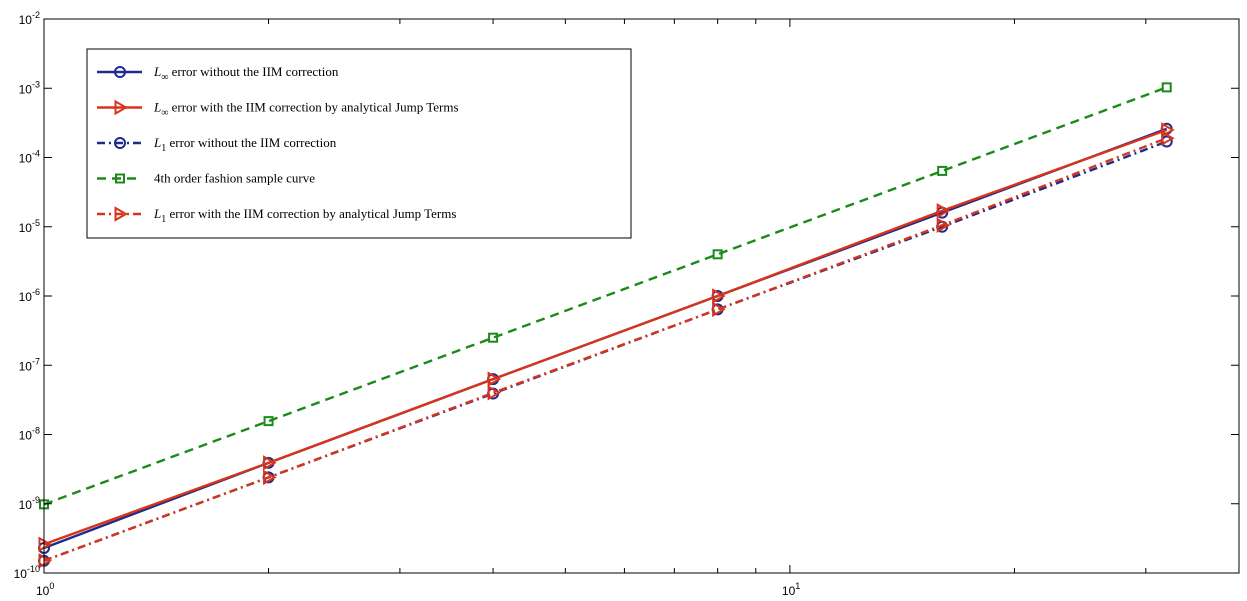 This screenshot has height=601, width=1247. I want to click on x-tick-label-1-base: 10, so click(789, 591).